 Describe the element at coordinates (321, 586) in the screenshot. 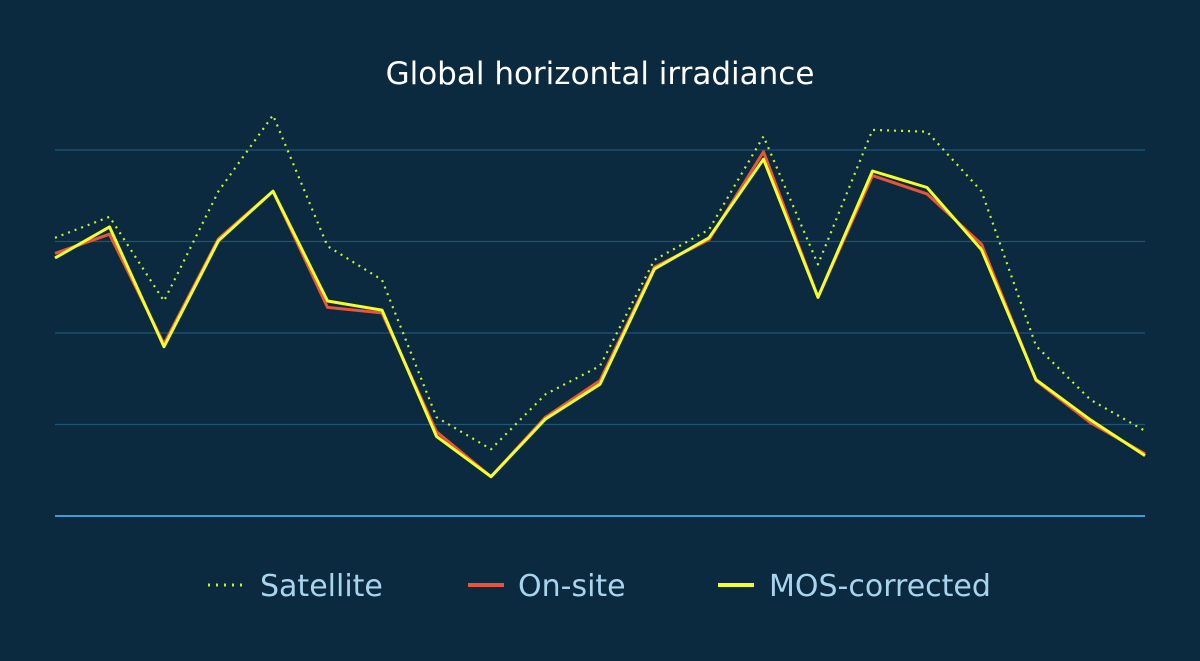

I see `legend-label-satellite: Satellite` at that location.